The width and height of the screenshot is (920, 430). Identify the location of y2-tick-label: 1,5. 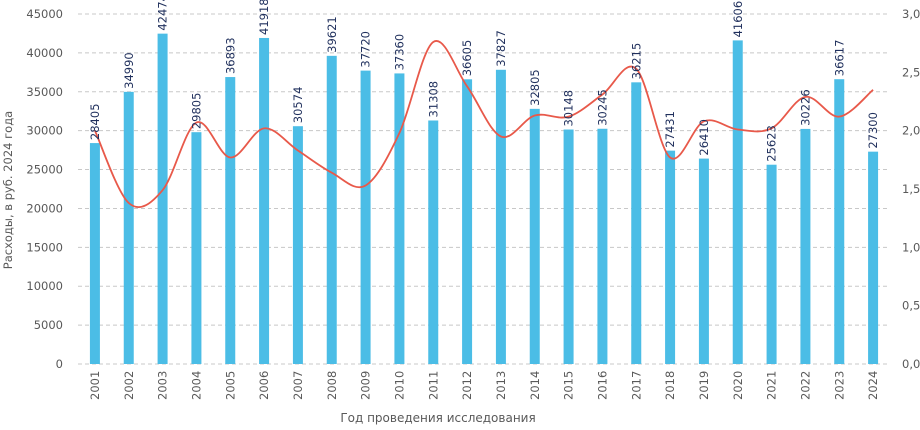
(911, 189).